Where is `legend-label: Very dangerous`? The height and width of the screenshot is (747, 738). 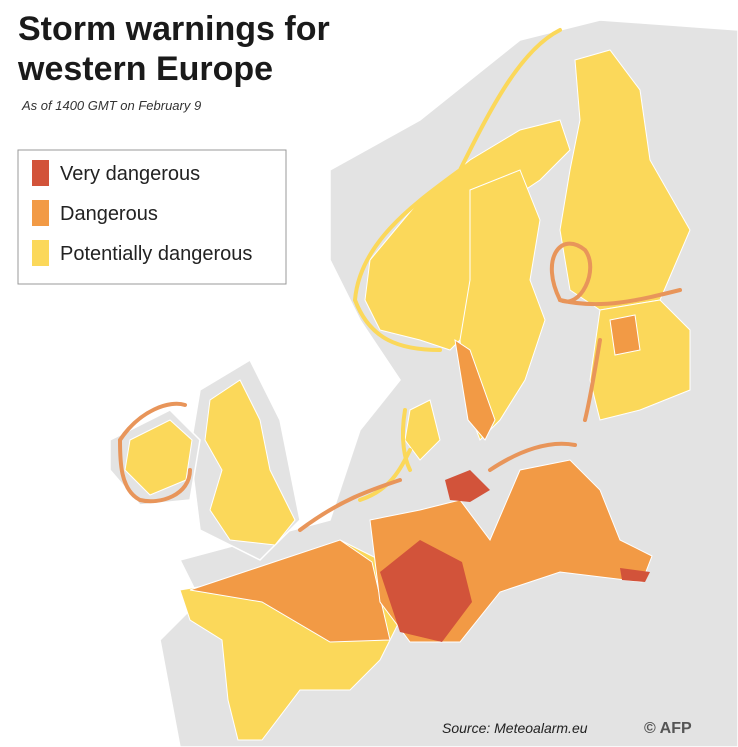 legend-label: Very dangerous is located at coordinates (130, 174).